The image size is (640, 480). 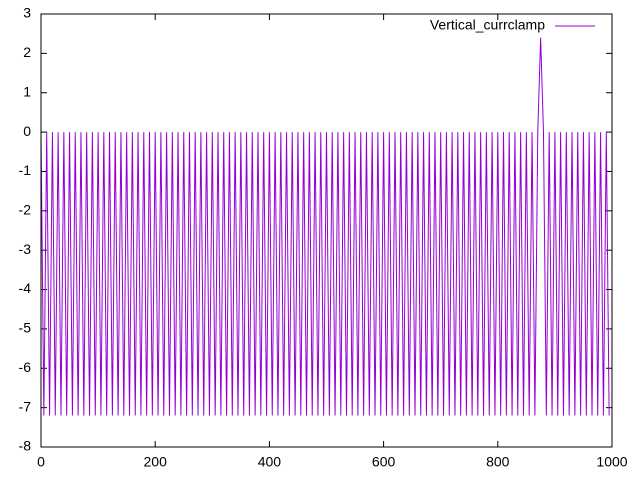 What do you see at coordinates (25, 288) in the screenshot?
I see `y-tick-label: -4` at bounding box center [25, 288].